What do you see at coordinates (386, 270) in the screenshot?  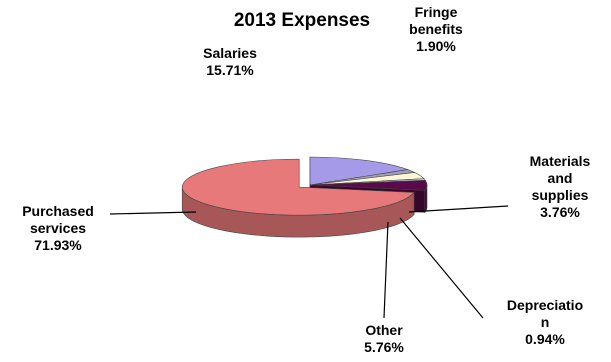 I see `leader-line-other` at bounding box center [386, 270].